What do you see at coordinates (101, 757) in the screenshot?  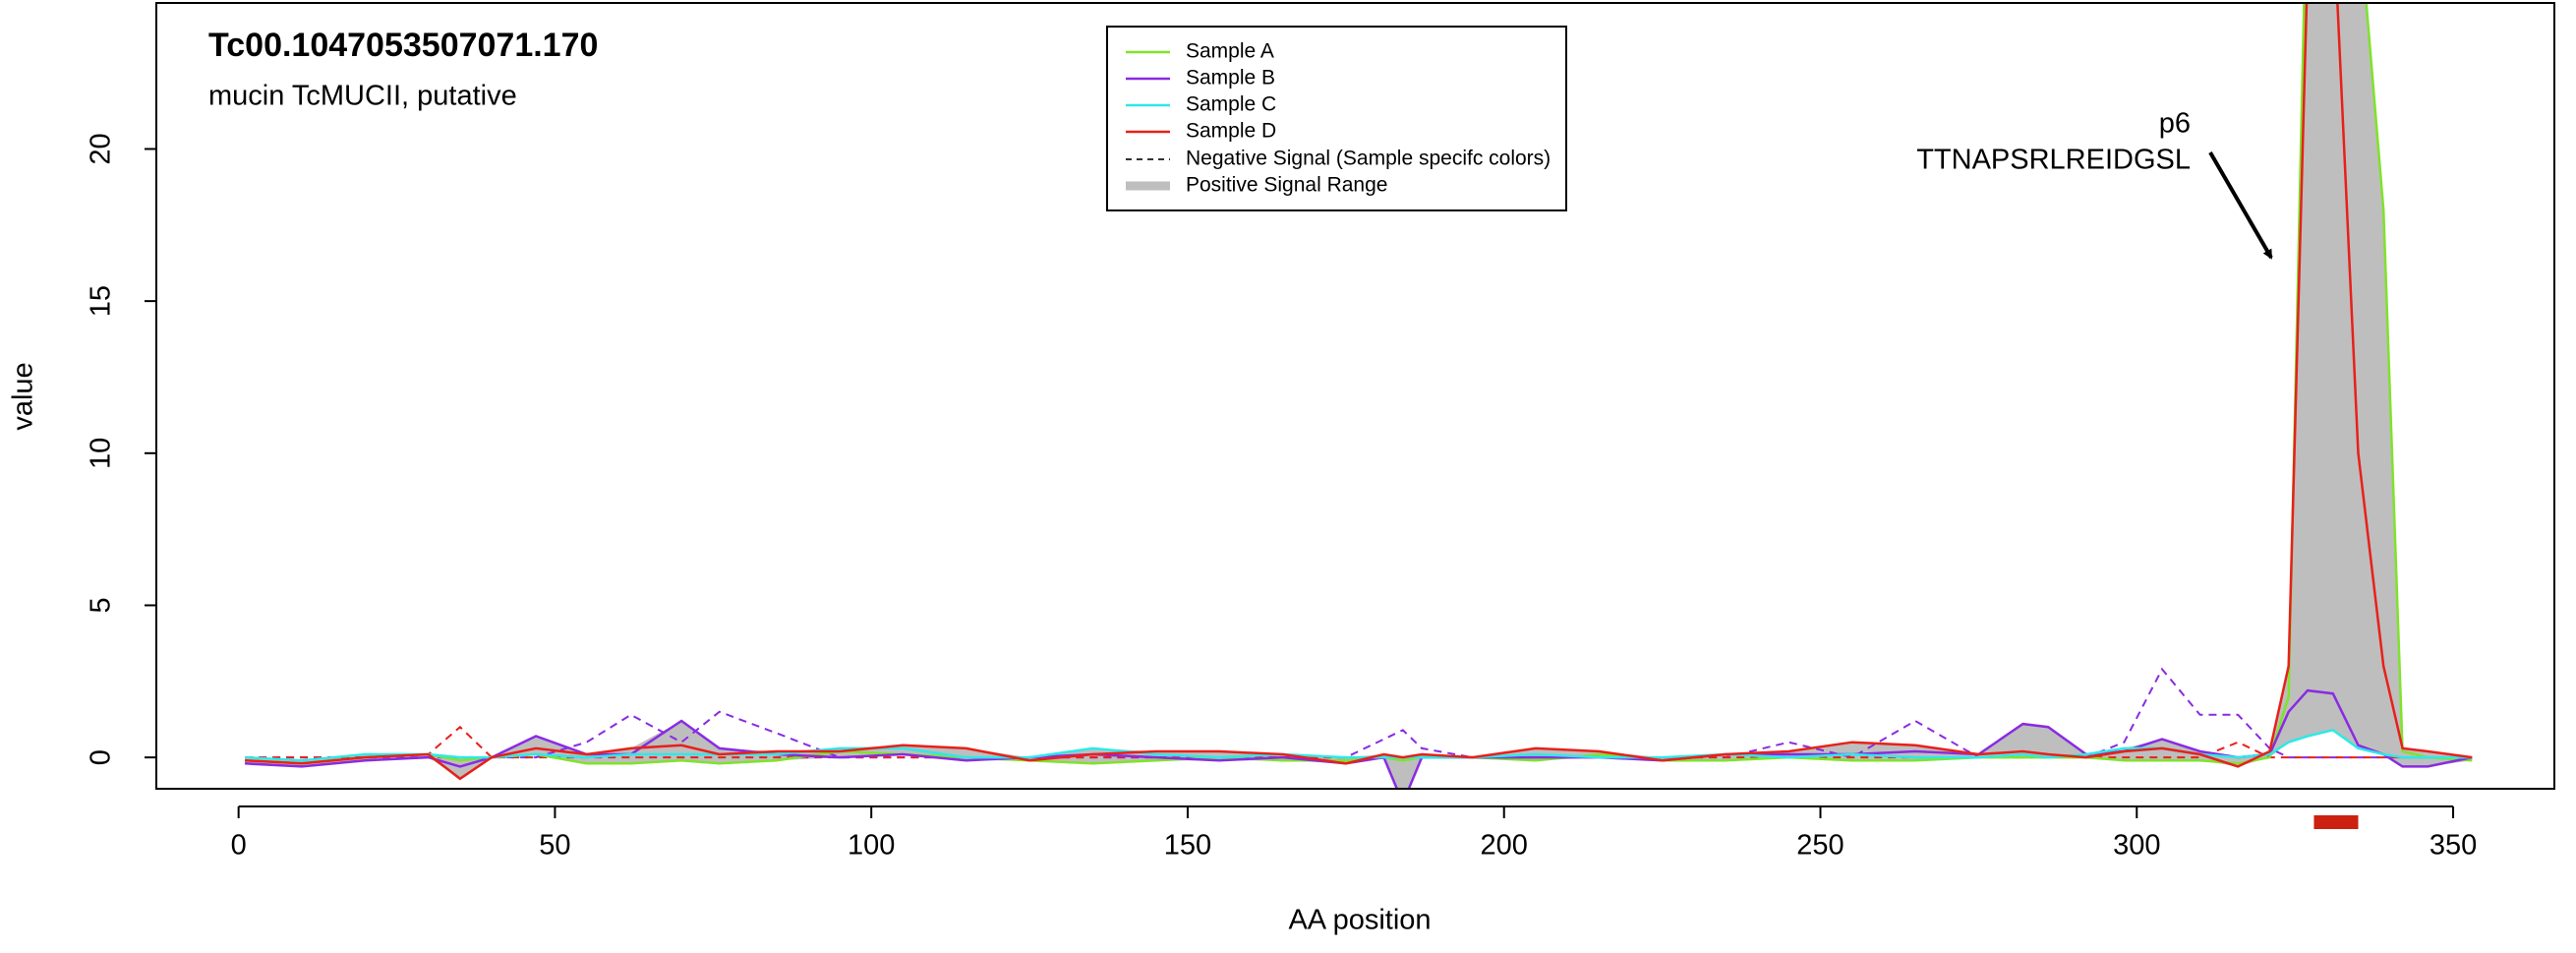 I see `y-tick-label: 0` at bounding box center [101, 757].